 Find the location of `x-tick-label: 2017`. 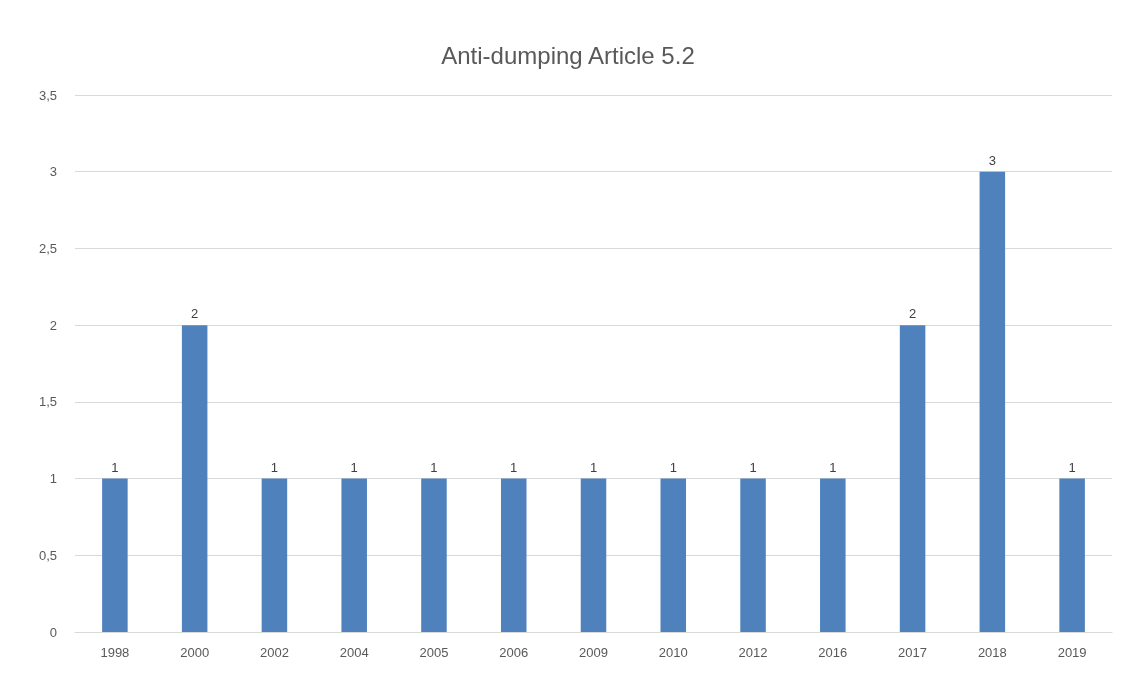

x-tick-label: 2017 is located at coordinates (913, 652).